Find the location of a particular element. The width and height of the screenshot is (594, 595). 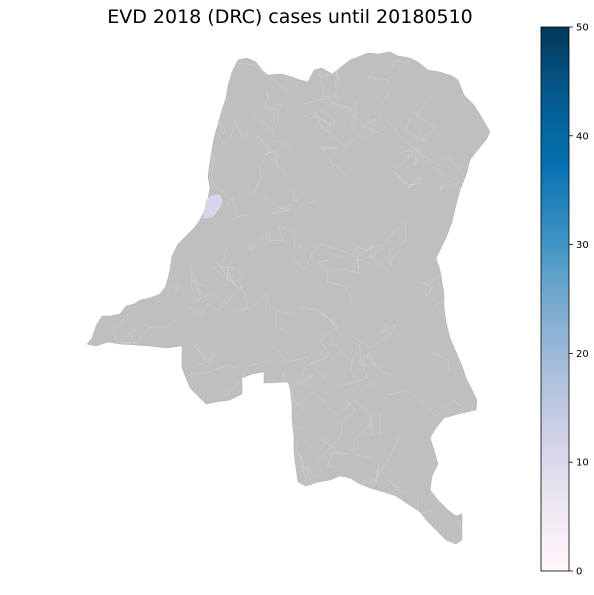

colorbar-tick-label: 40 is located at coordinates (582, 136).